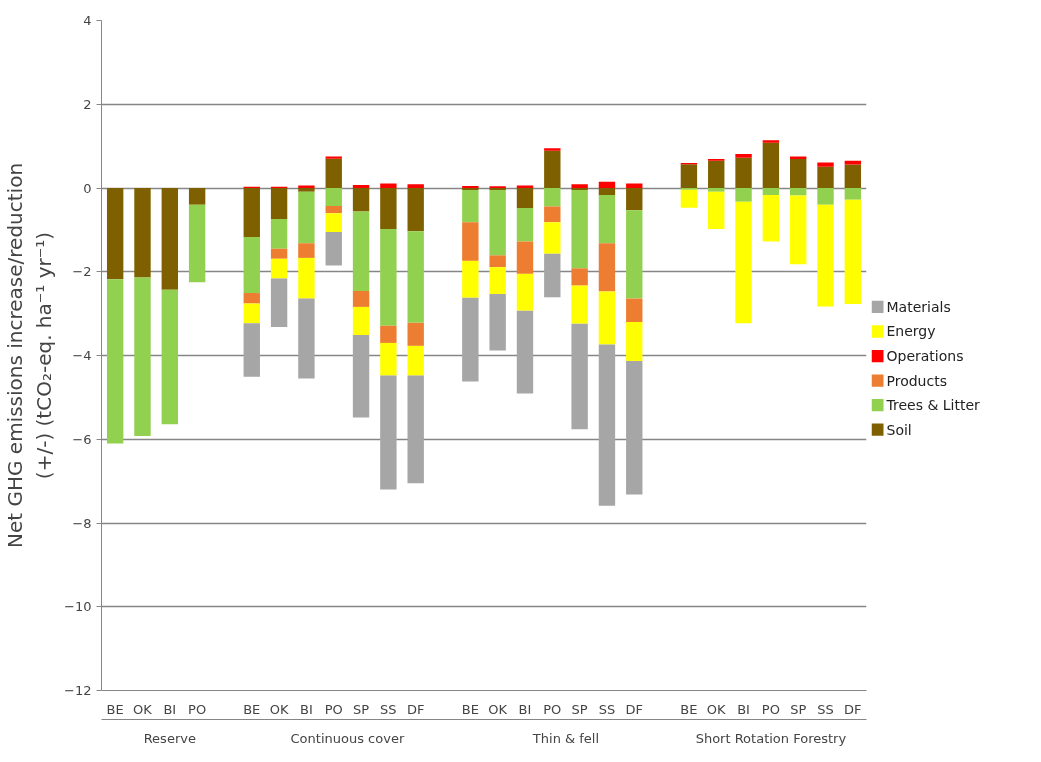  I want to click on y-tick-label: −6, so click(82, 439).